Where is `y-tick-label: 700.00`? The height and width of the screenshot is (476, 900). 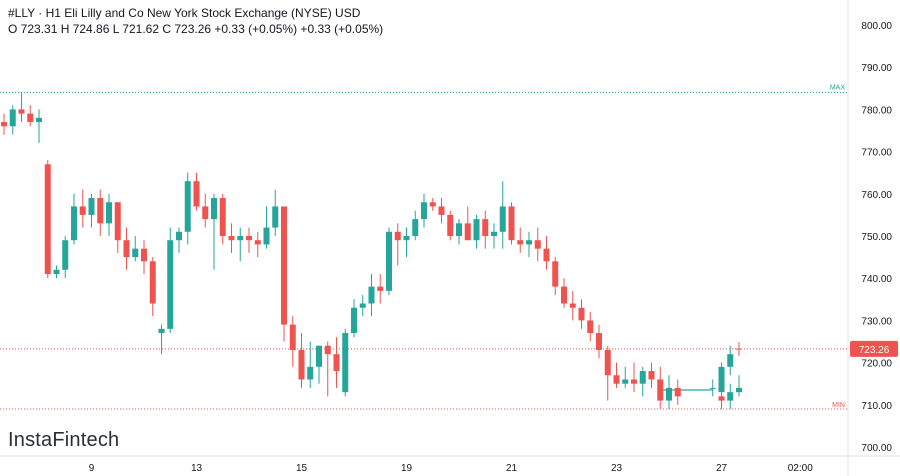 y-tick-label: 700.00 is located at coordinates (876, 448).